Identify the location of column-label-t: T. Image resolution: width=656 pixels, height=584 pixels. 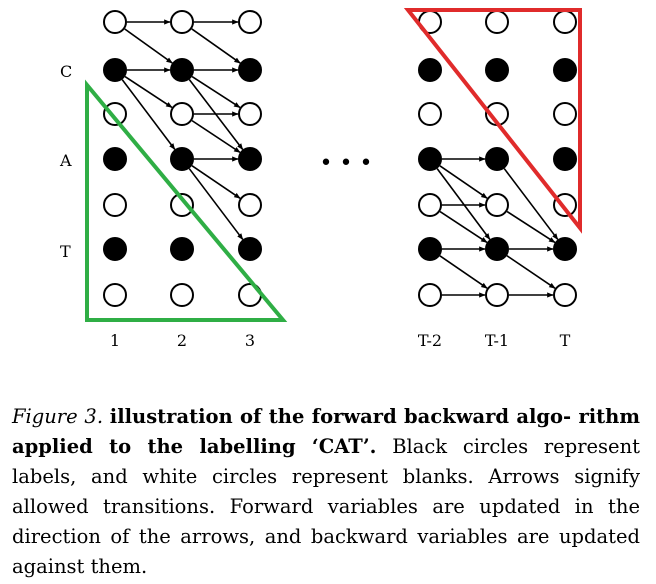
(565, 340).